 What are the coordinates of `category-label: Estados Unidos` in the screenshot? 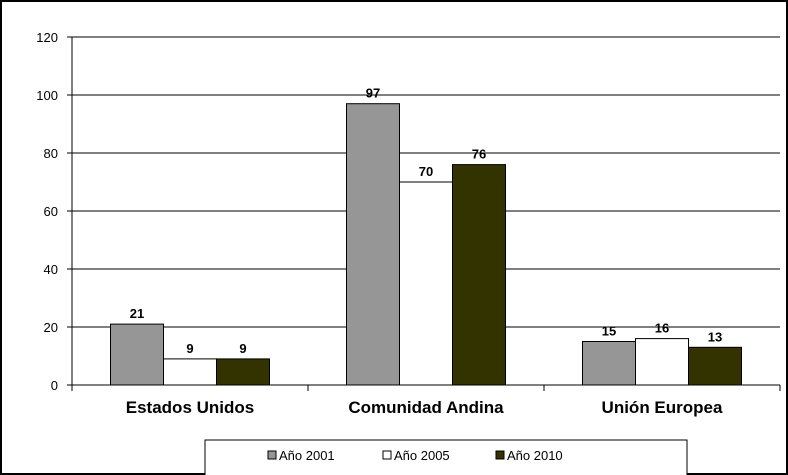 It's located at (190, 407).